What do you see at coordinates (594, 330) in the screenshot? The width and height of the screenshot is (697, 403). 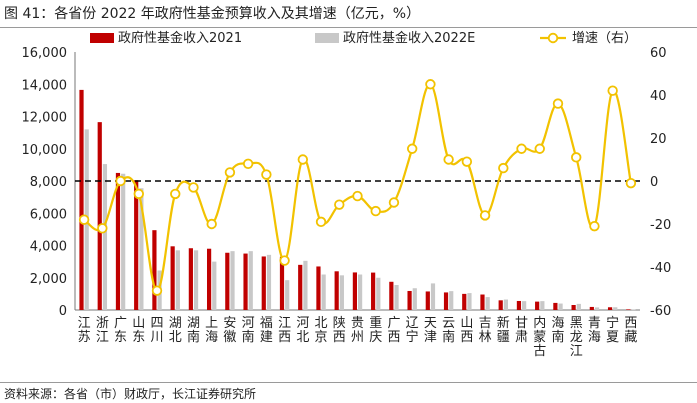 I see `category-label: 青海` at bounding box center [594, 330].